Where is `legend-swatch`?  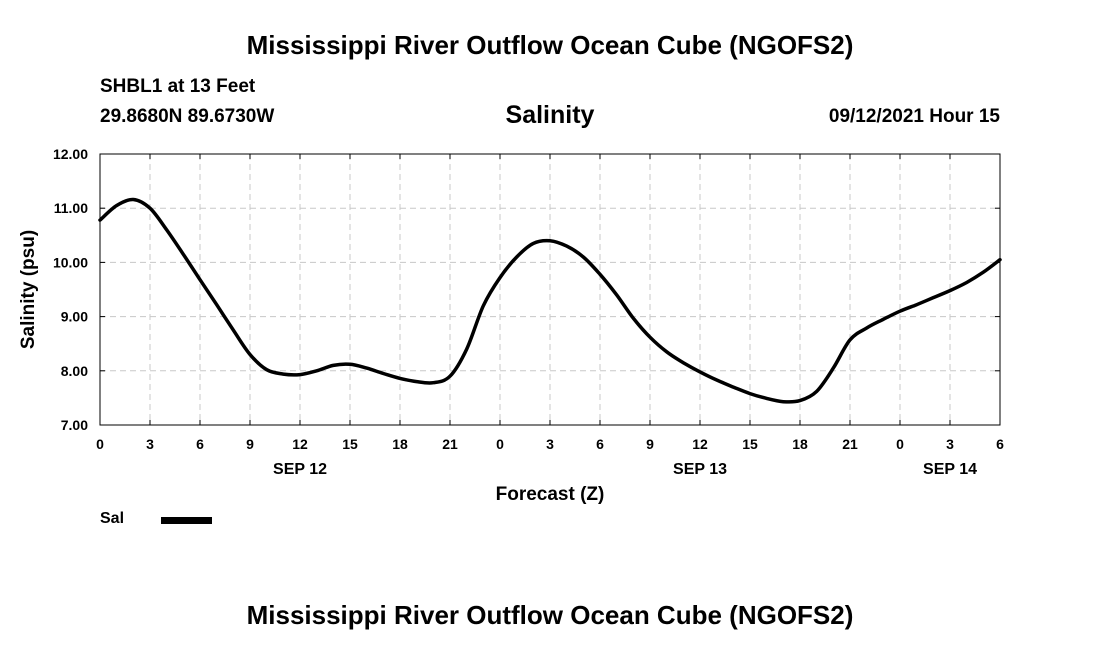
legend-swatch is located at coordinates (186, 520).